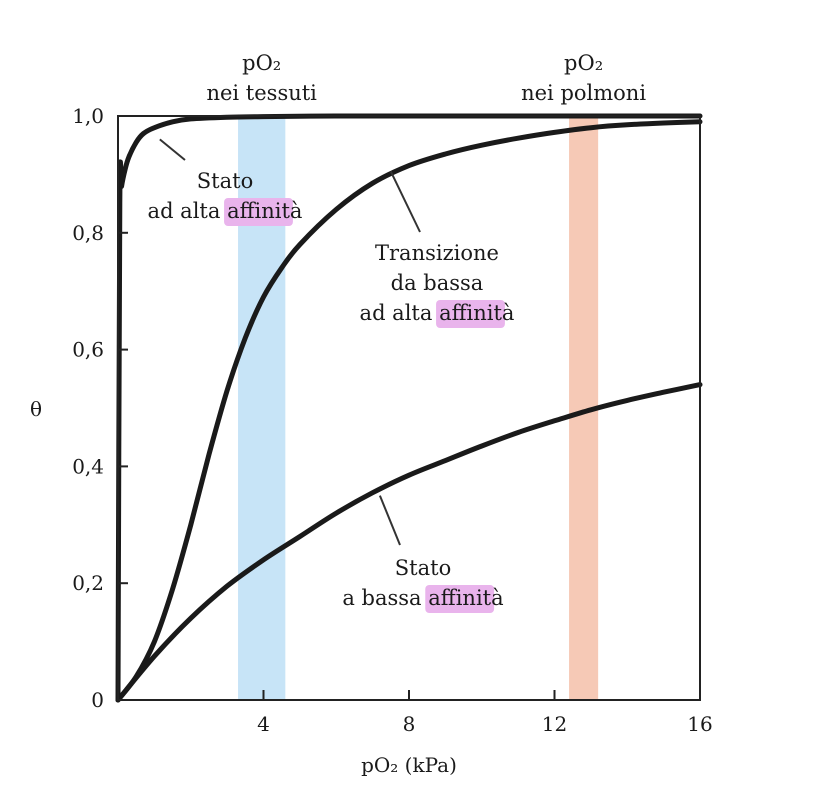 This screenshot has width=821, height=790. I want to click on band-label-1-line2: nei polmoni, so click(583, 93).